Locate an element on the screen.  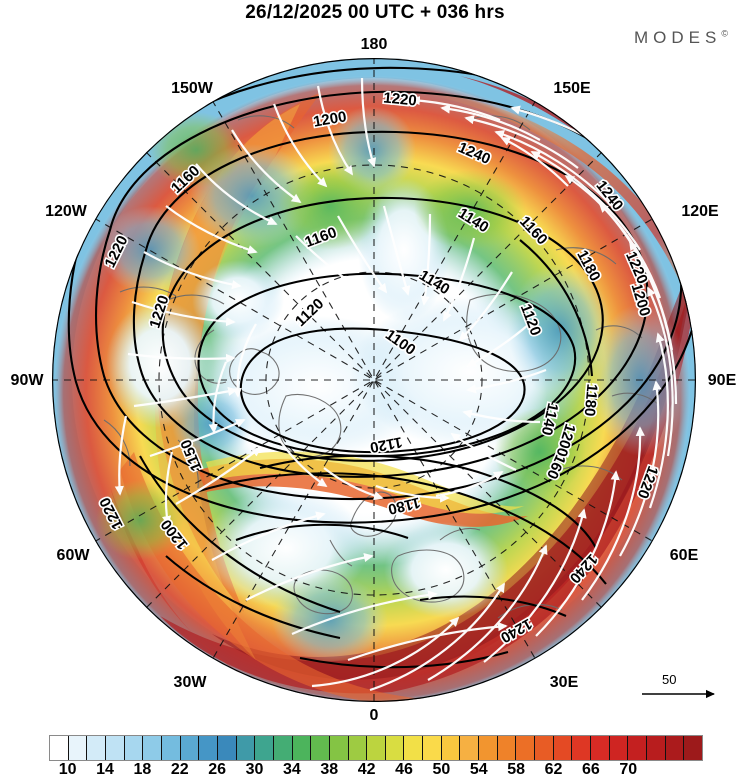
longitude-label-60e: 60E is located at coordinates (684, 555).